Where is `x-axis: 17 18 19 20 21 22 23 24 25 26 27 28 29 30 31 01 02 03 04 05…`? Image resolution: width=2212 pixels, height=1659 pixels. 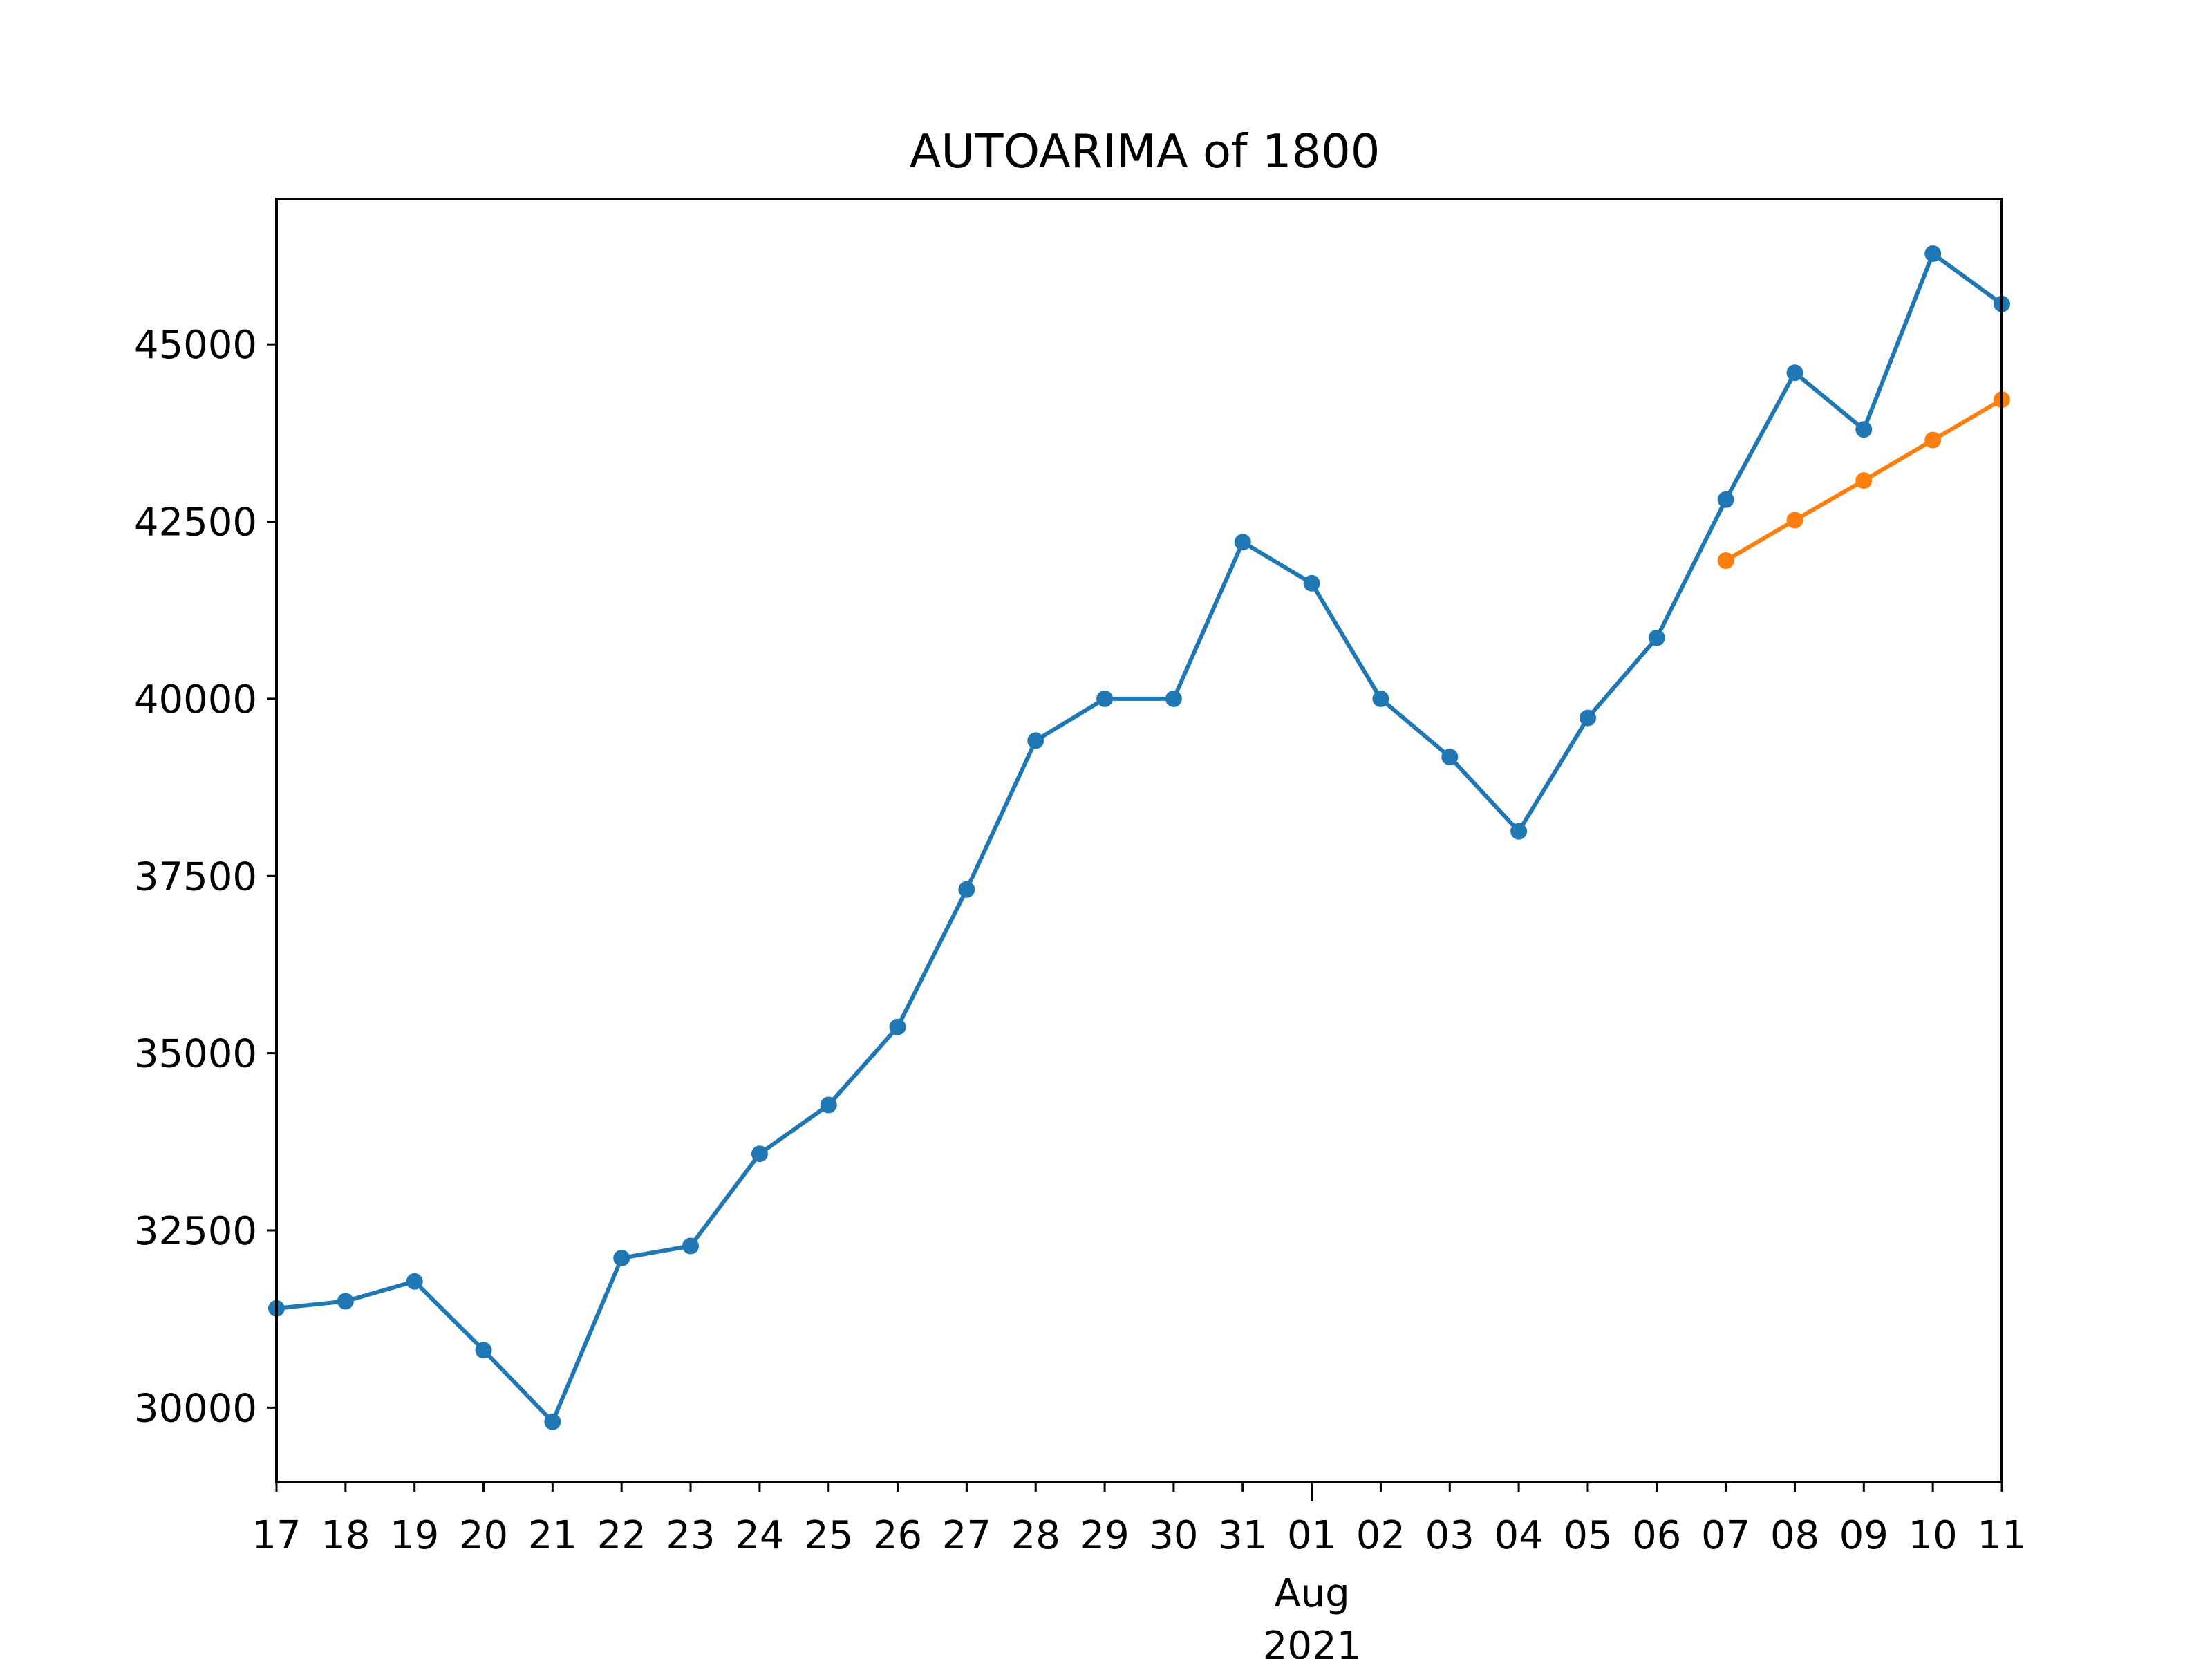 x-axis: 17 18 19 20 21 22 23 24 25 26 27 28 29 30 31 01 02 03 04 05… is located at coordinates (1139, 1520).